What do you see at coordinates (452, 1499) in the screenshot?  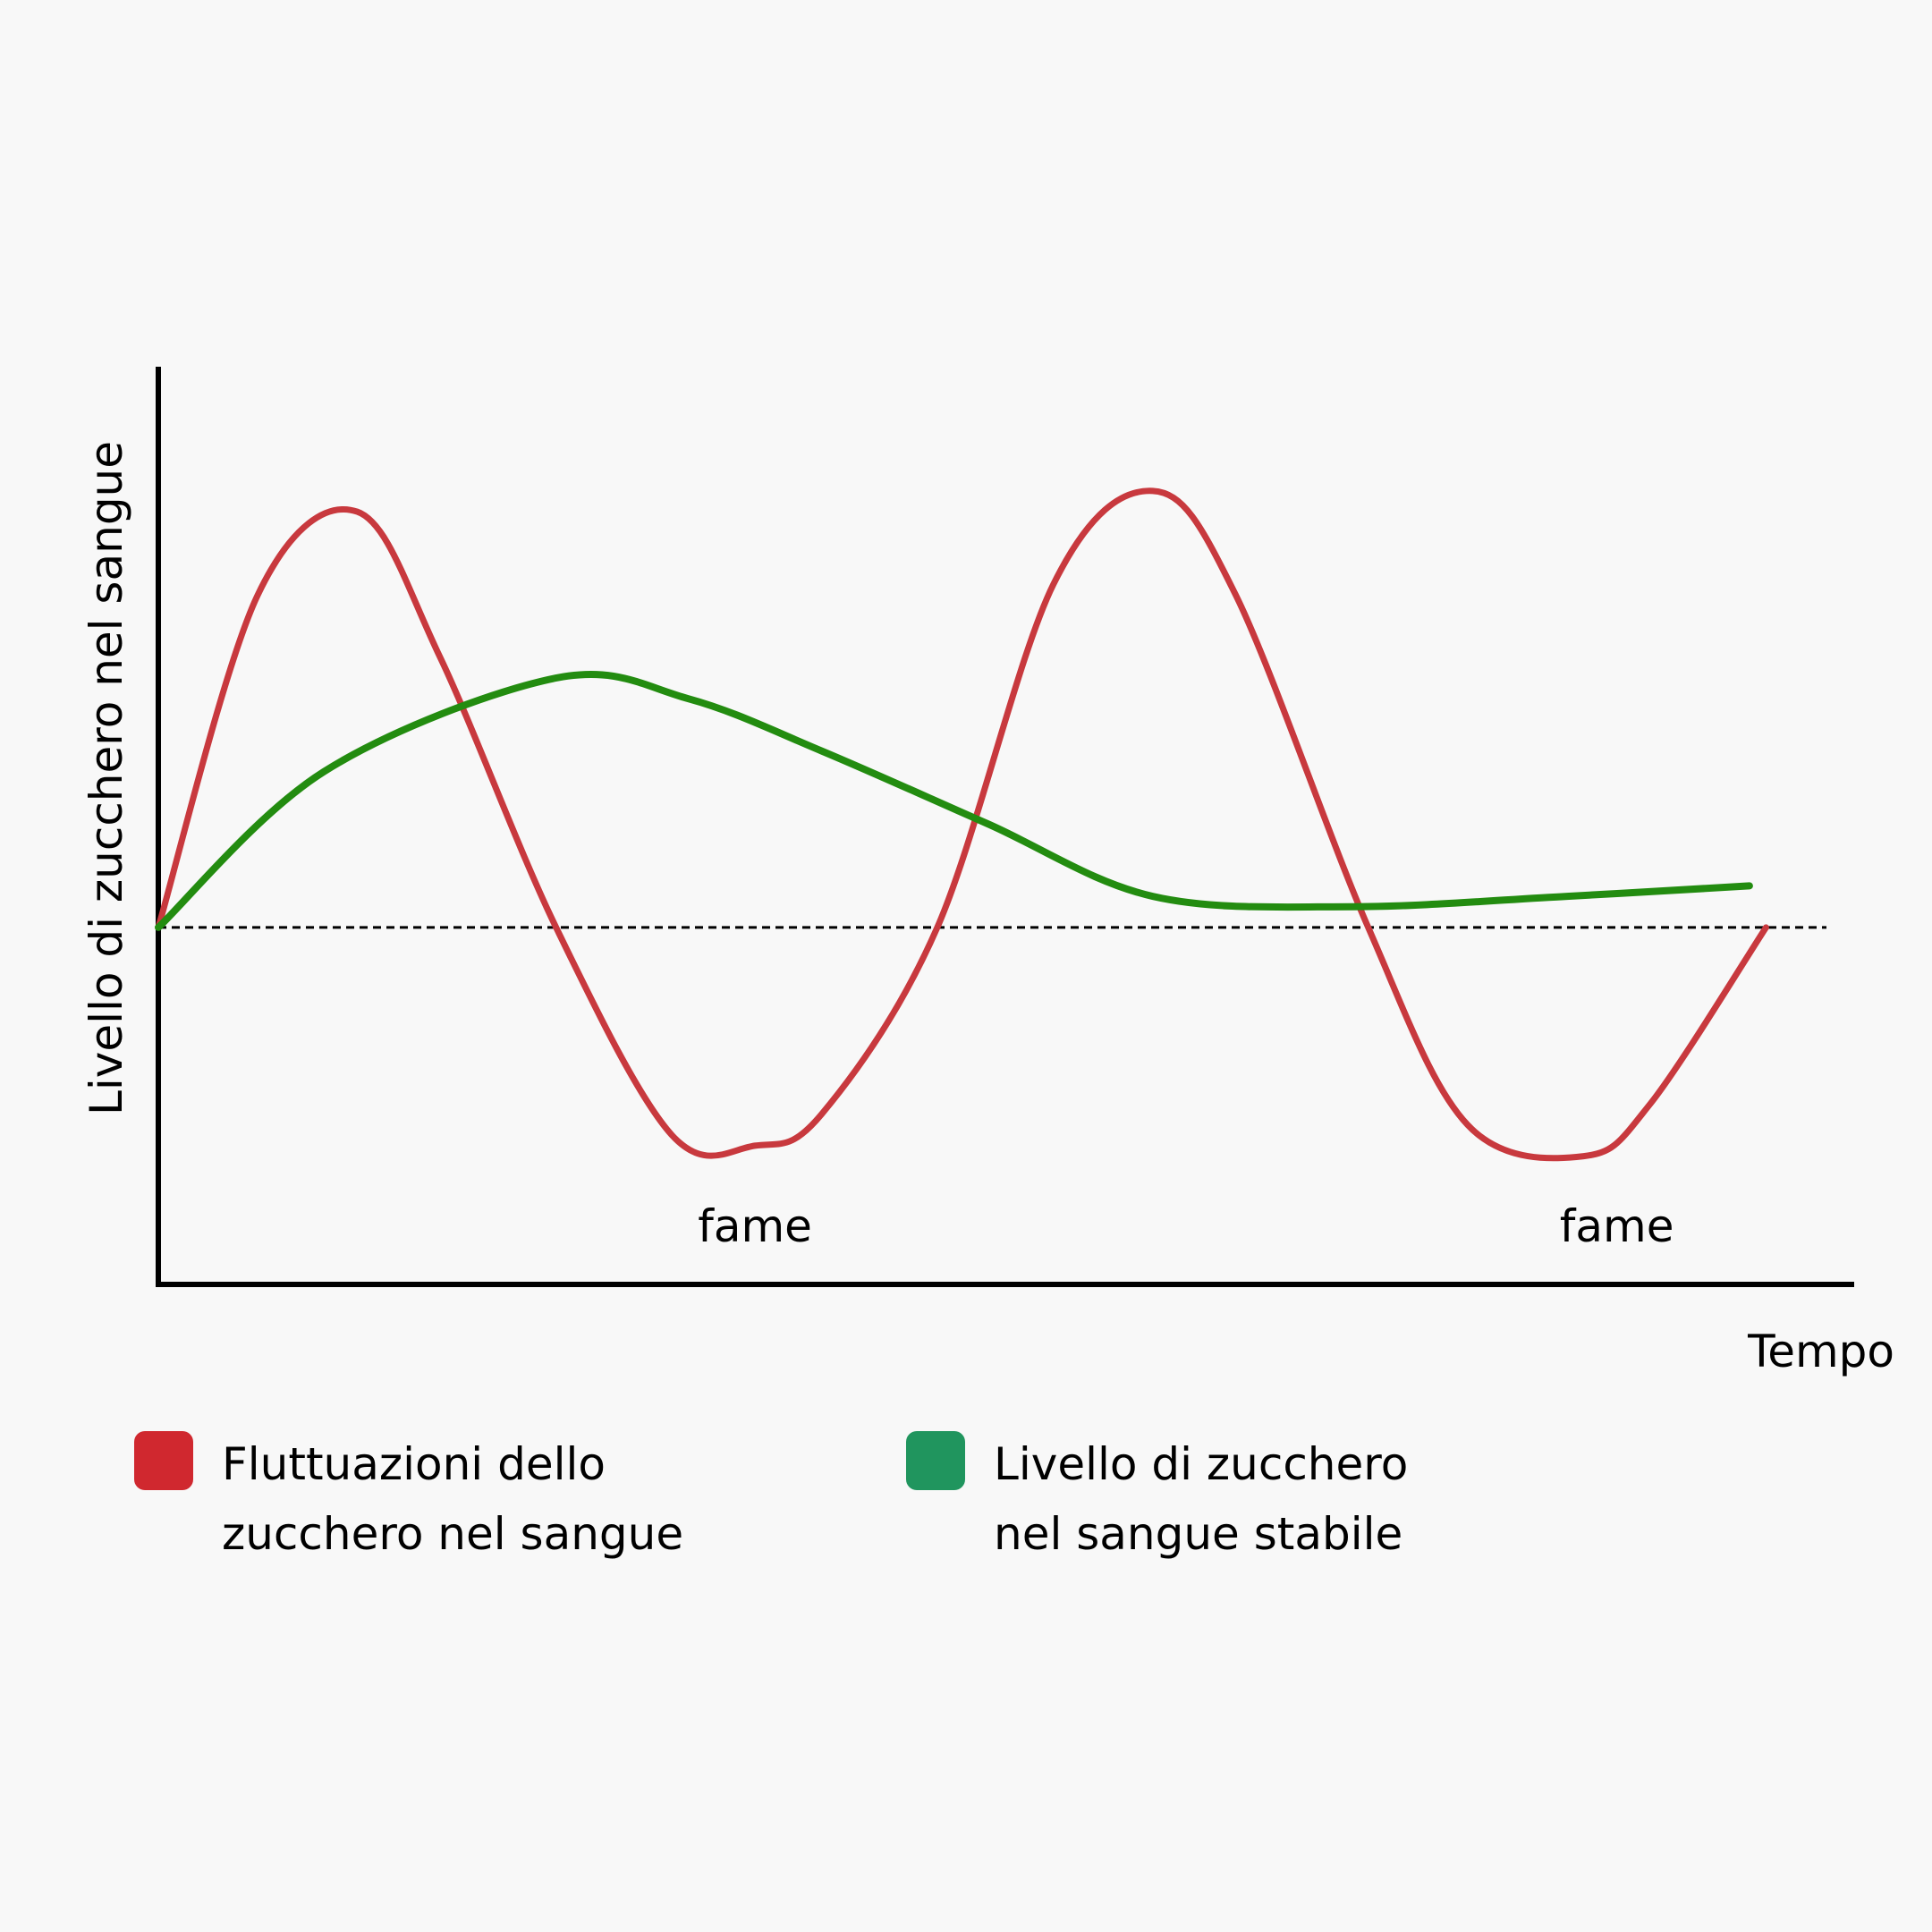 I see `legend-label: Fluttuazioni dello zucchero nel sangue` at bounding box center [452, 1499].